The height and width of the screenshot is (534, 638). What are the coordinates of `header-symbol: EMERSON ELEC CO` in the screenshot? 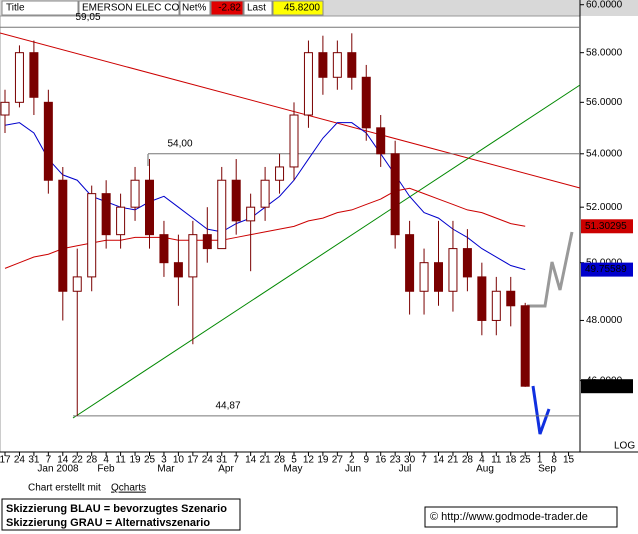 It's located at (130, 8).